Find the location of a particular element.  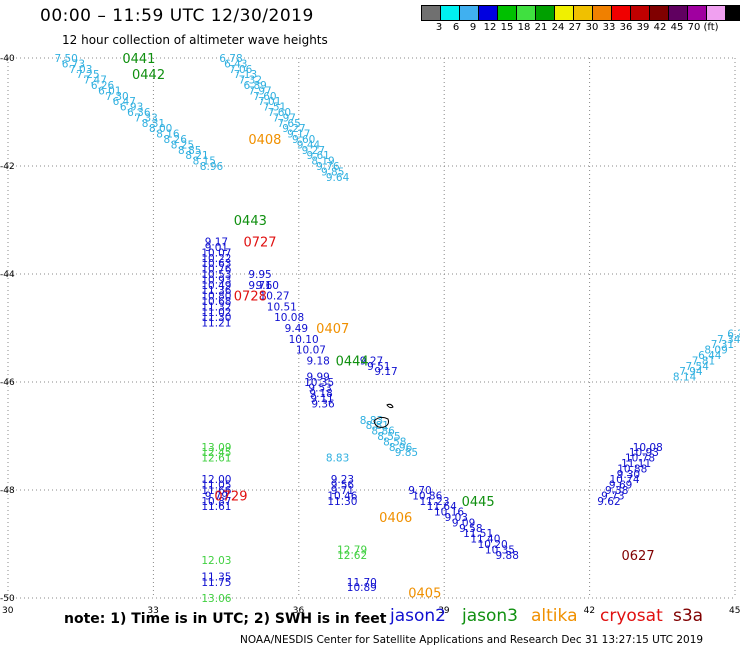

swh-value-label: 9.44 is located at coordinates (309, 145).